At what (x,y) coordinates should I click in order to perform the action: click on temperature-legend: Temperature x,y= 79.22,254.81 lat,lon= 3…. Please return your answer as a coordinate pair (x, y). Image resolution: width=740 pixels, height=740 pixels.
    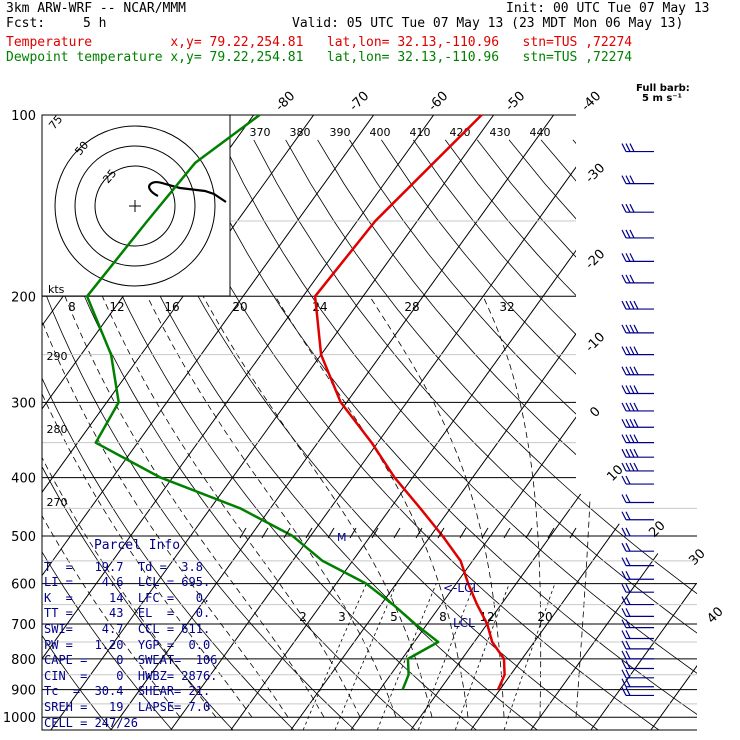
    Looking at the image, I should click on (319, 42).